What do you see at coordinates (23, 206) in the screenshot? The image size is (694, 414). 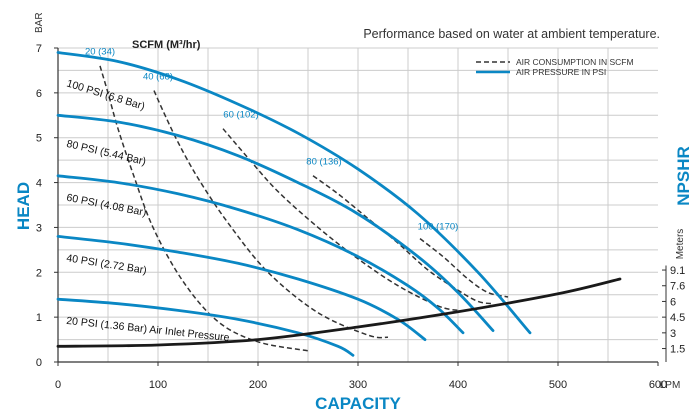 I see `y-axis-title-left: HEAD` at bounding box center [23, 206].